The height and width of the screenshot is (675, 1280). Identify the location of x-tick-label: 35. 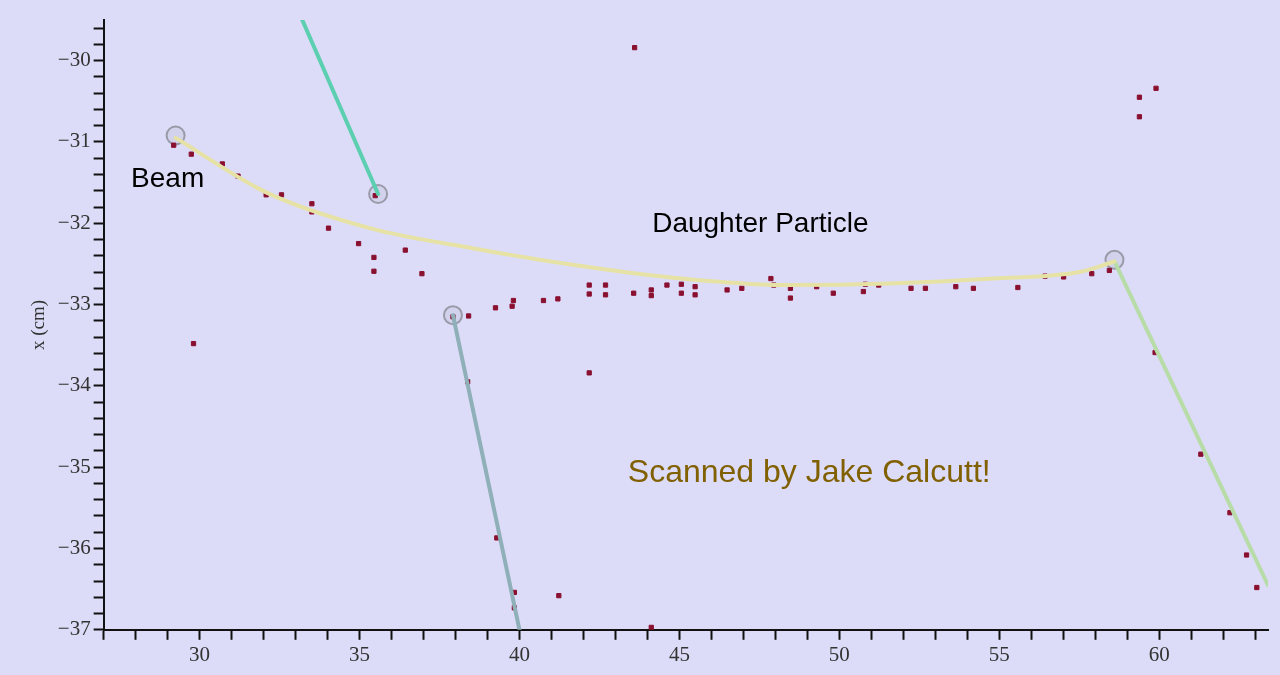
(360, 653).